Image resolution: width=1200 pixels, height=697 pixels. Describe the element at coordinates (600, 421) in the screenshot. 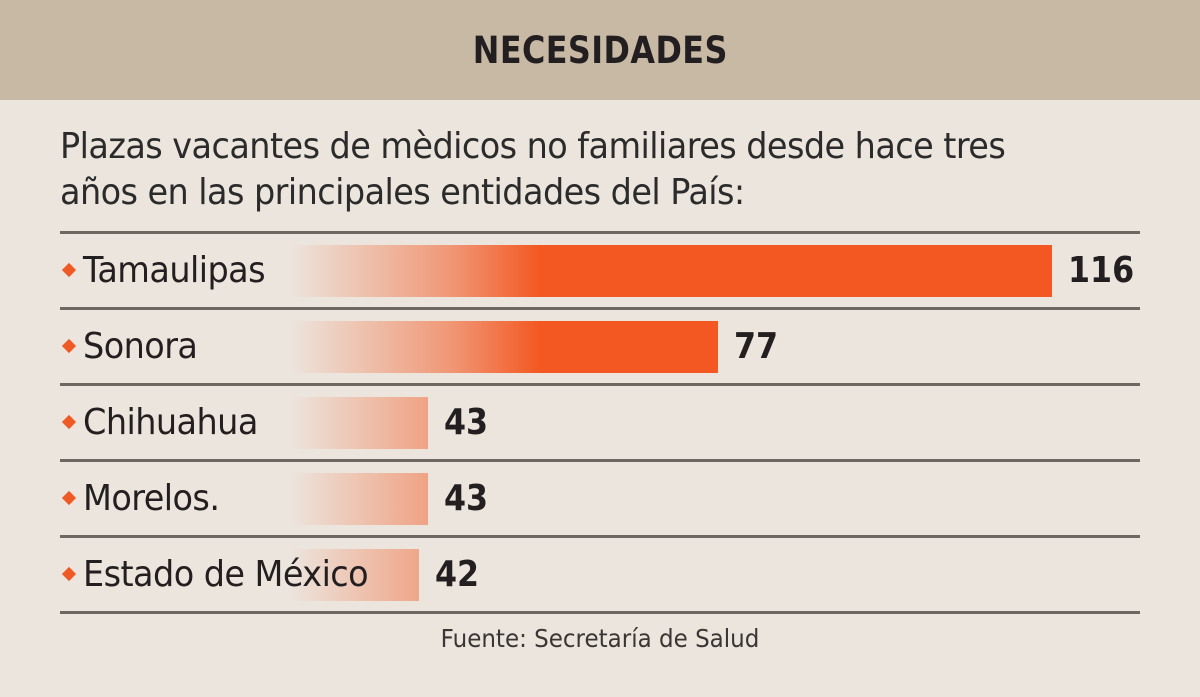

I see `bar-row: Chihuahua 43` at that location.